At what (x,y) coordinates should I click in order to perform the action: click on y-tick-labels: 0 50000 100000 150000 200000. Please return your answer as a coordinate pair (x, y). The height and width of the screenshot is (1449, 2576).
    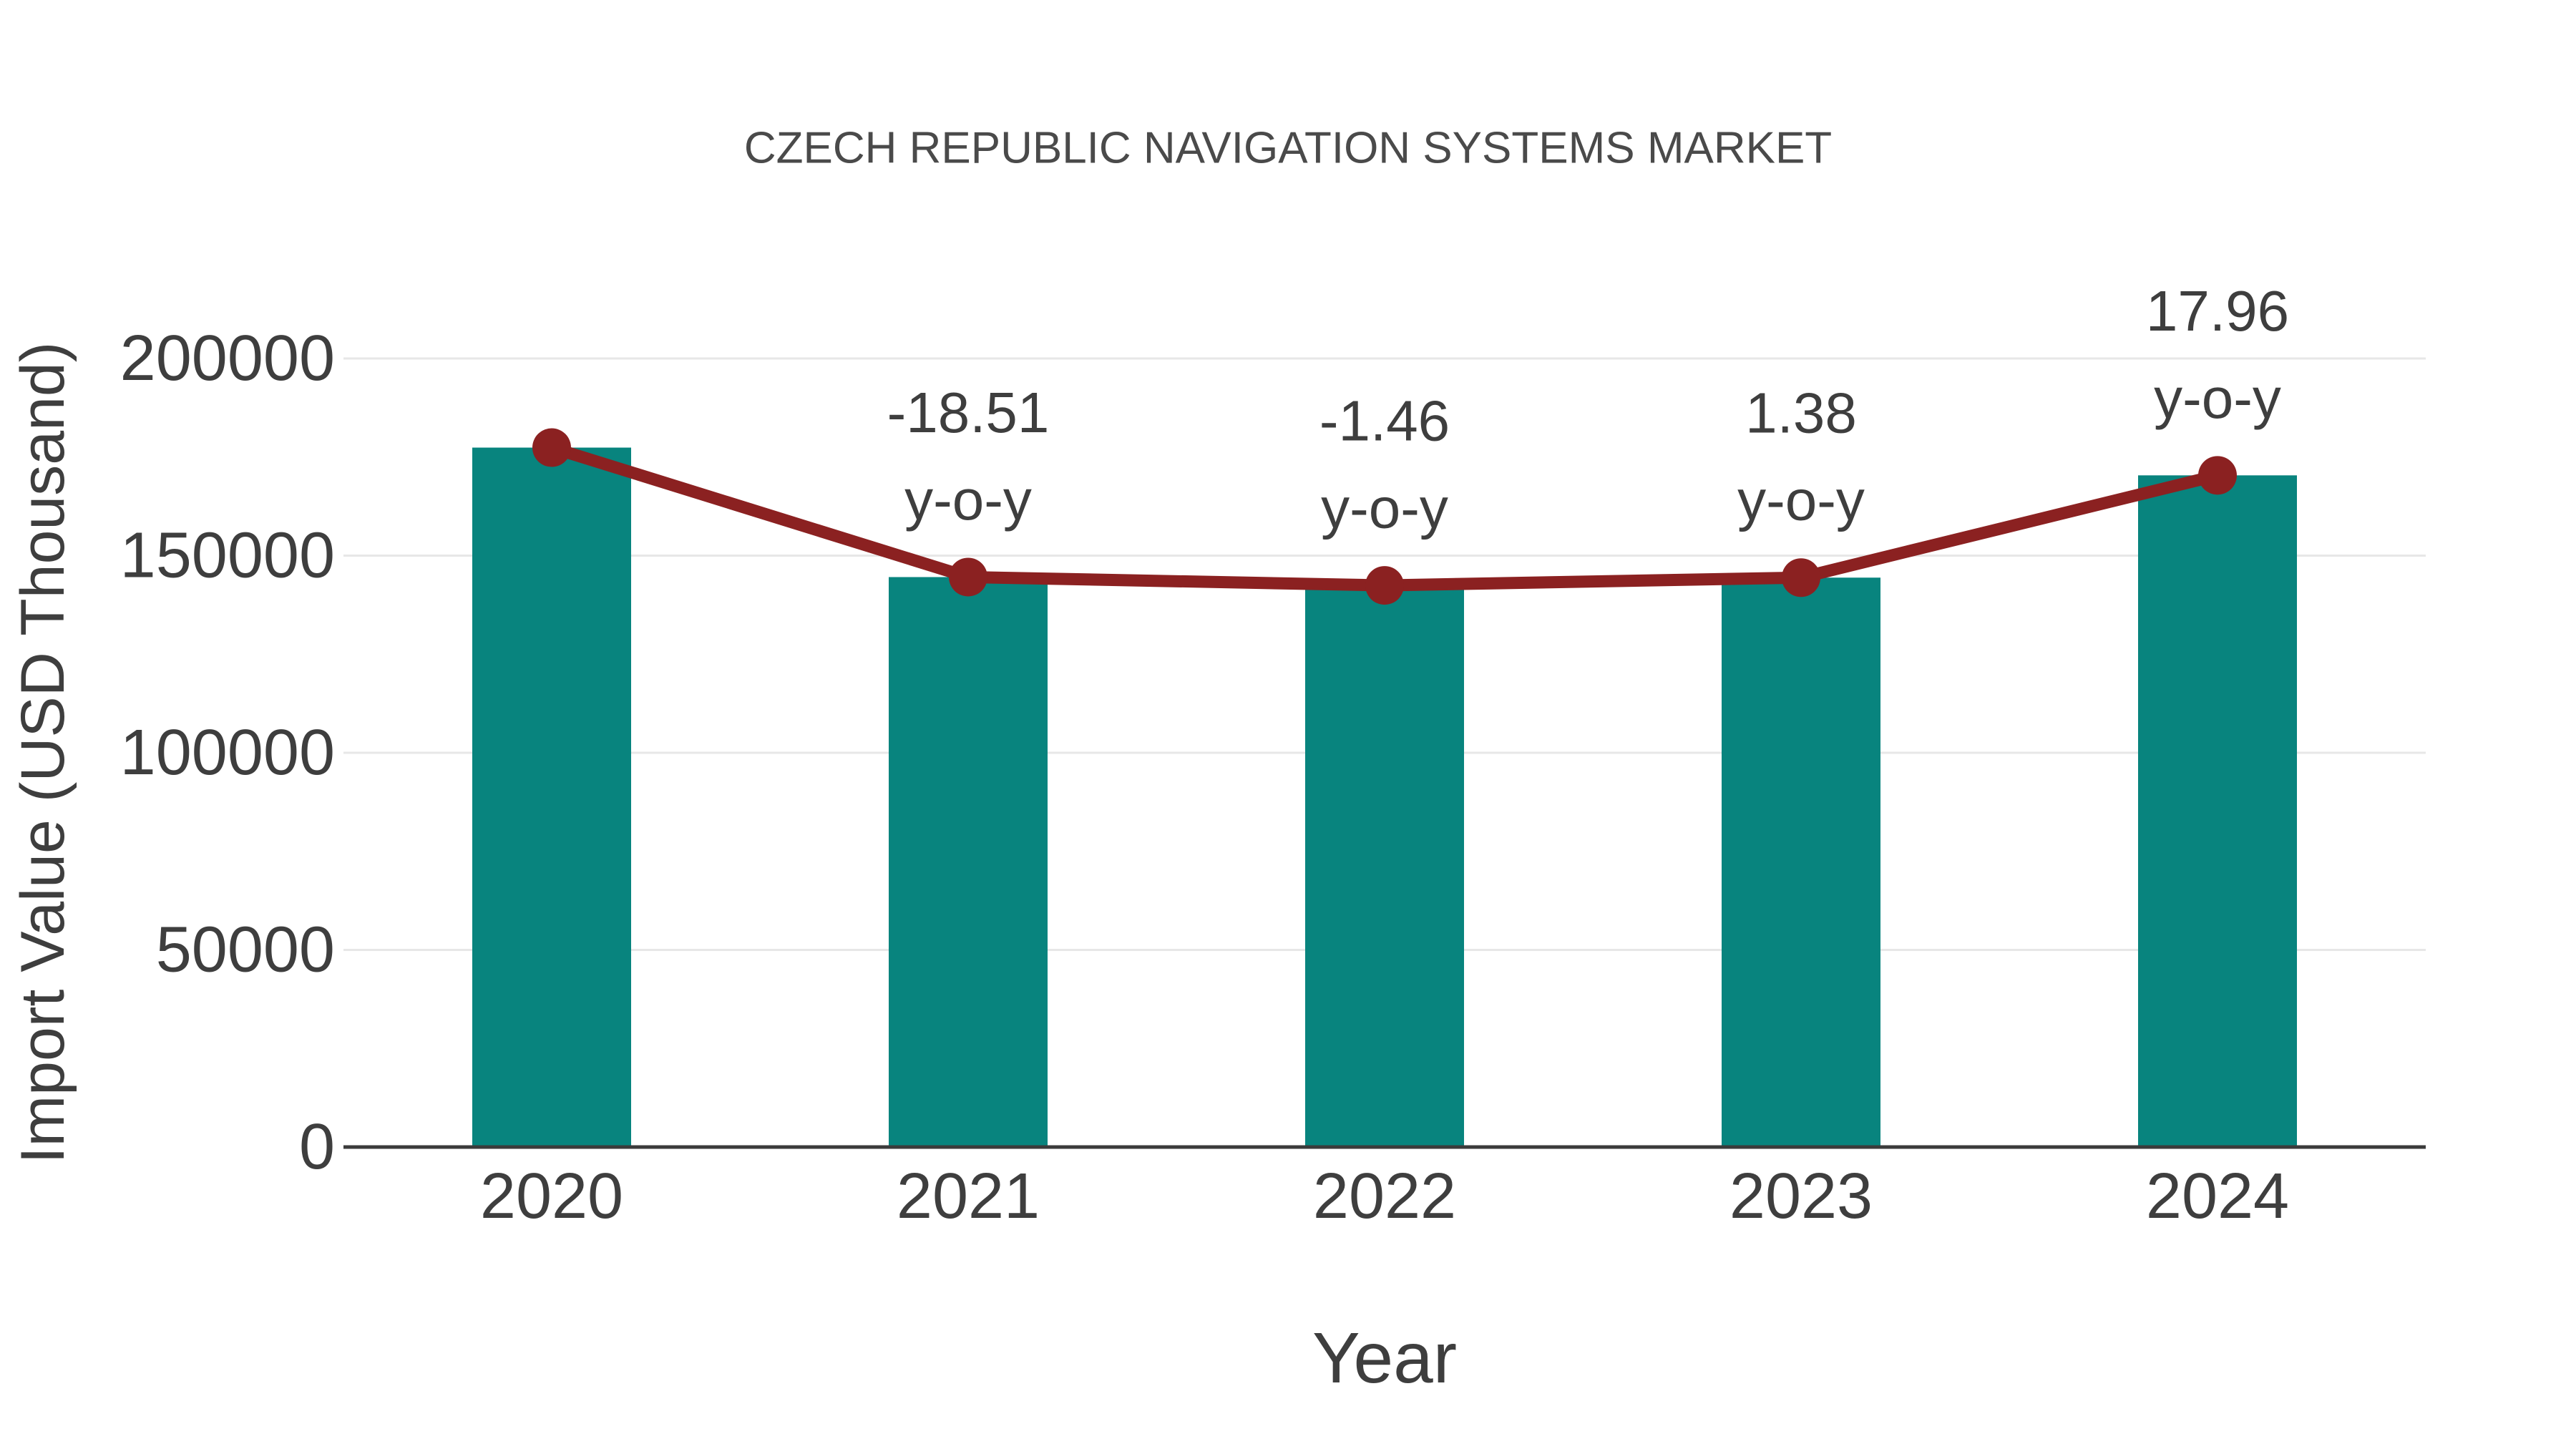
    Looking at the image, I should click on (227, 753).